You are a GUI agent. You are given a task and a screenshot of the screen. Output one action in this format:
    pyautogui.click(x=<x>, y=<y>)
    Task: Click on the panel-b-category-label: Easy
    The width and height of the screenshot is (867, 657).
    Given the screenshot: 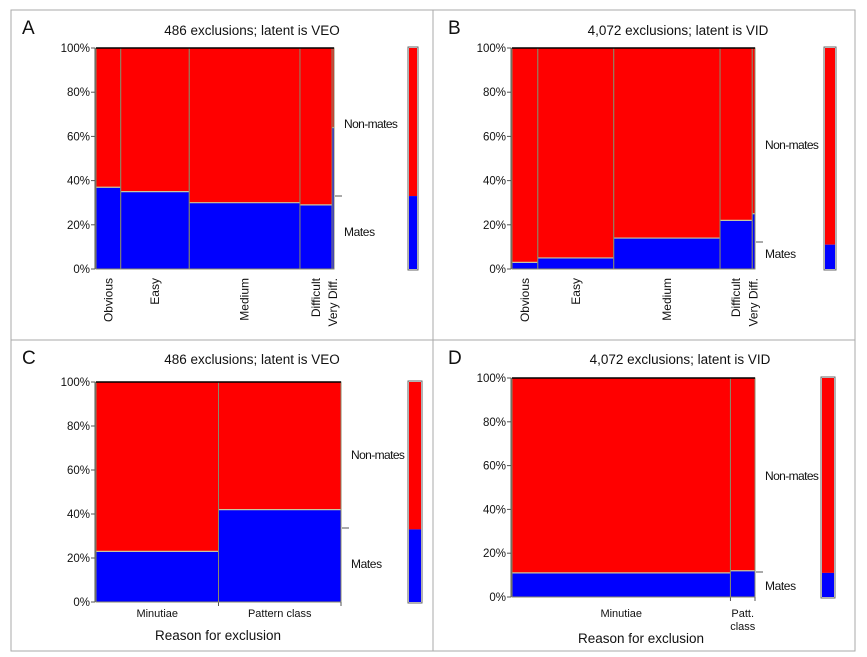 What is the action you would take?
    pyautogui.click(x=576, y=291)
    